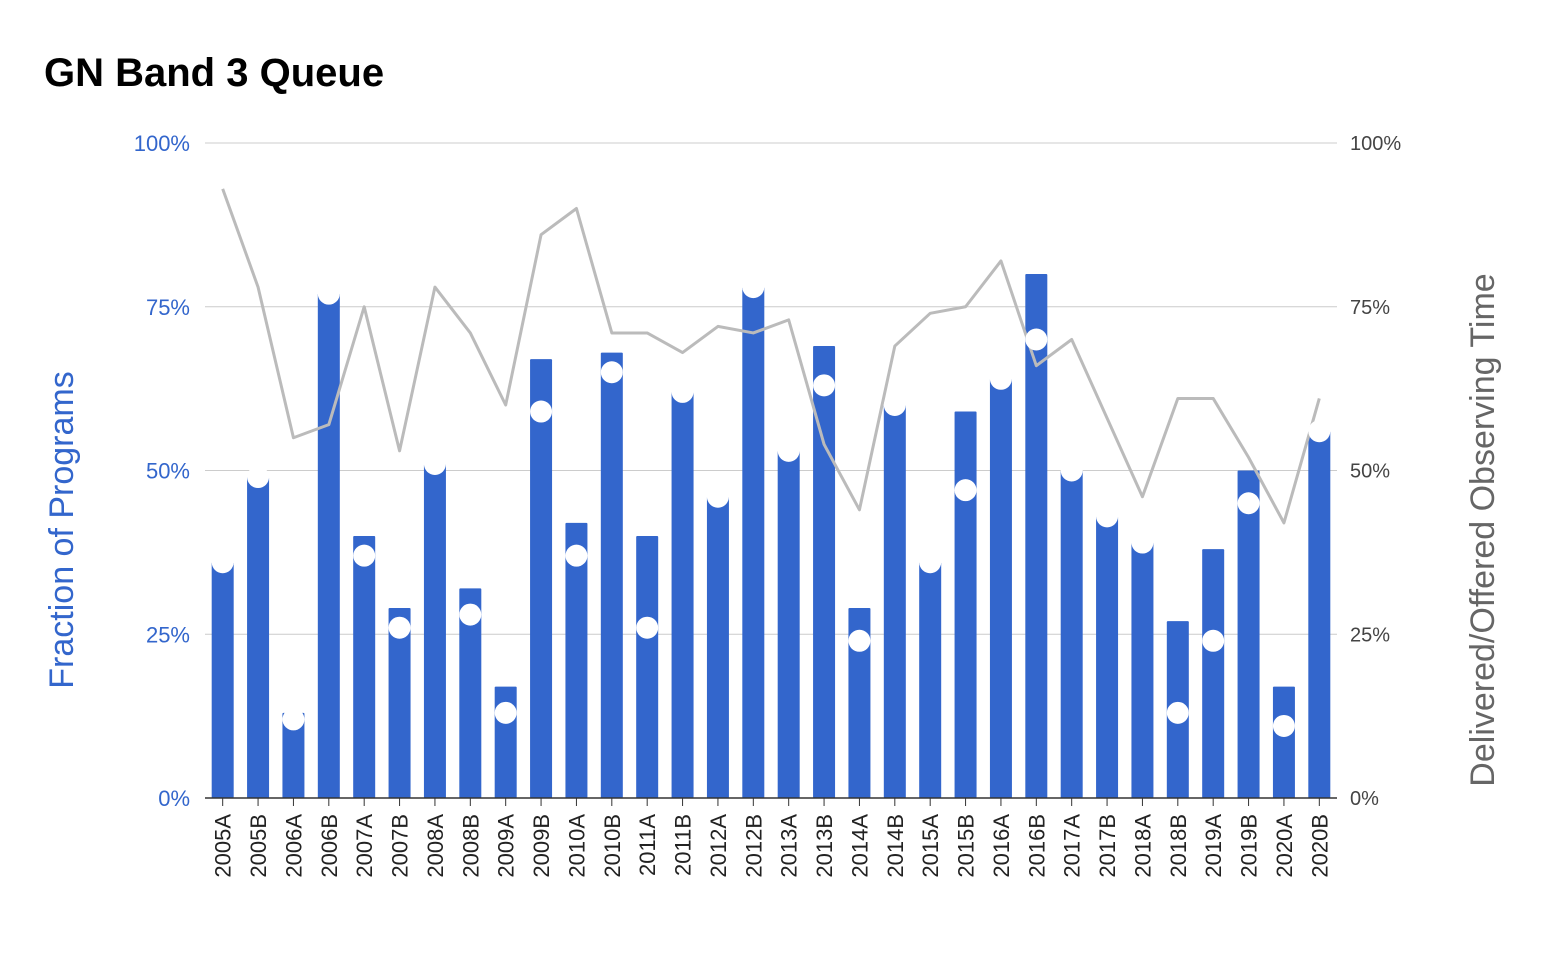 Image resolution: width=1548 pixels, height=962 pixels. I want to click on right-axis-ticks: 0% 25% 50% 75% 100%, so click(1375, 471).